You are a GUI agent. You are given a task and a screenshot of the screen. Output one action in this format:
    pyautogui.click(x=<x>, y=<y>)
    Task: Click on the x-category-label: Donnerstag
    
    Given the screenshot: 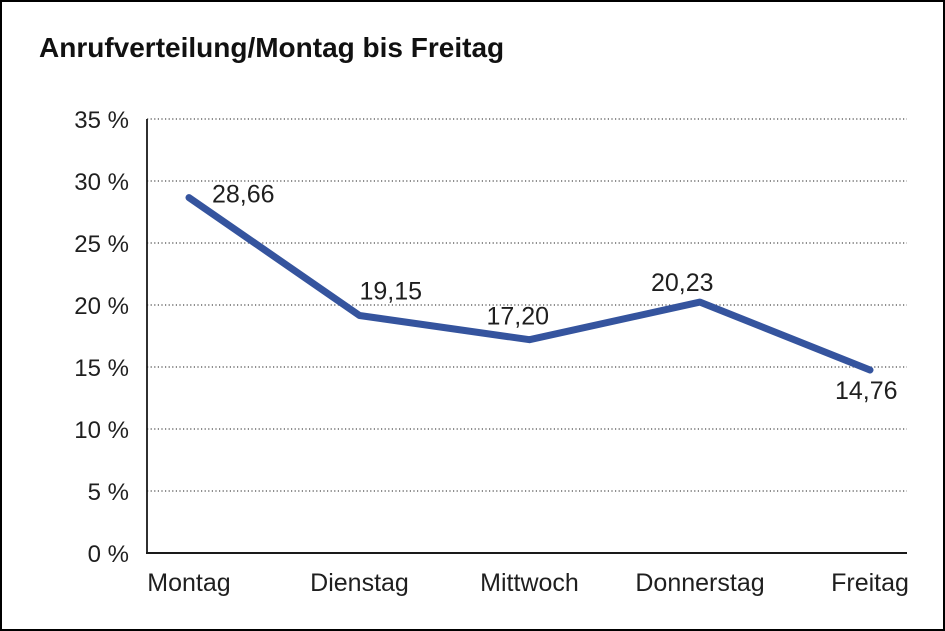 What is the action you would take?
    pyautogui.click(x=699, y=583)
    